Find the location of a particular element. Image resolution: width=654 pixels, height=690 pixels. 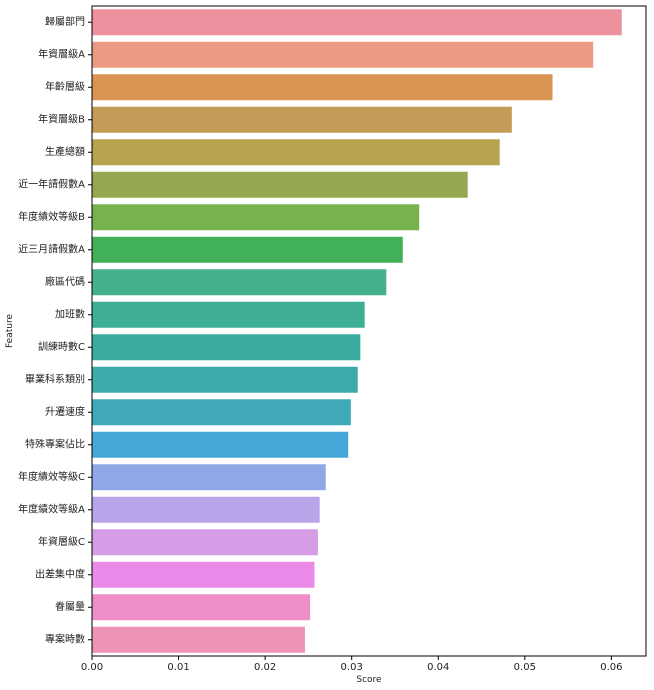

y-tick-label: 近三月請假數A is located at coordinates (51, 248).